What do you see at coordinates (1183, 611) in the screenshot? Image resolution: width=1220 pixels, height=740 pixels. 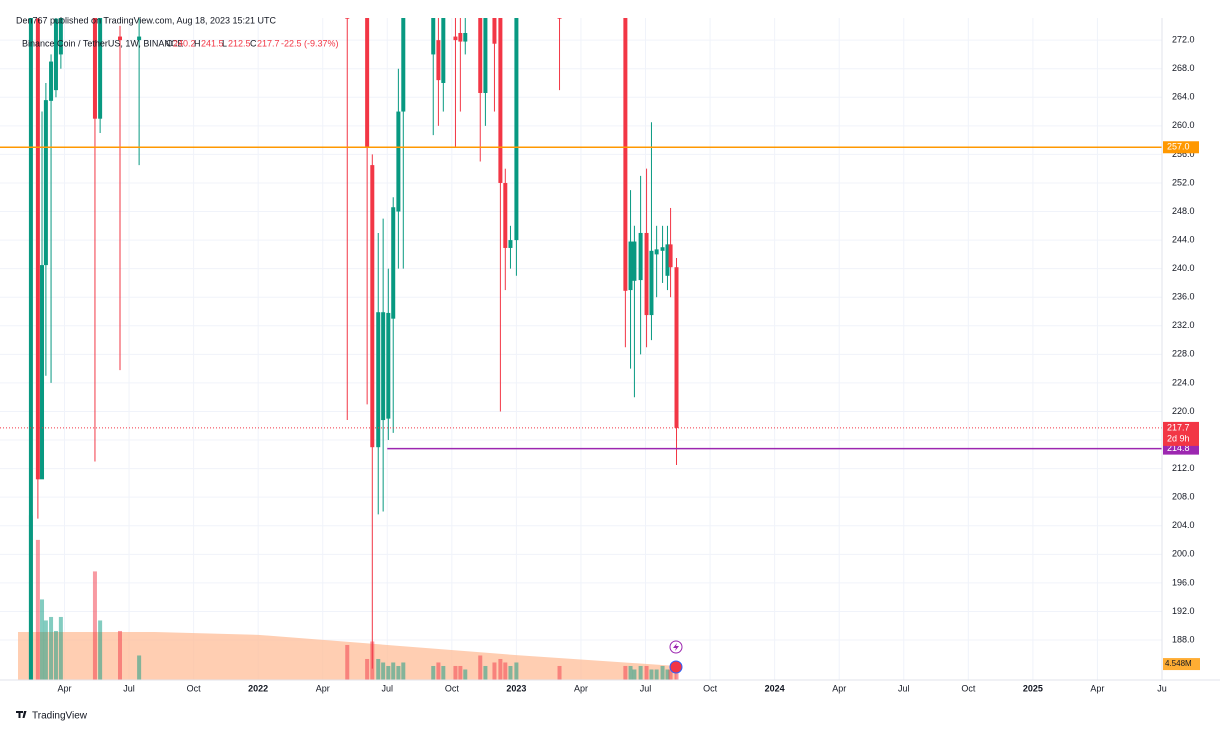 I see `y-tick-label: 192.0` at bounding box center [1183, 611].